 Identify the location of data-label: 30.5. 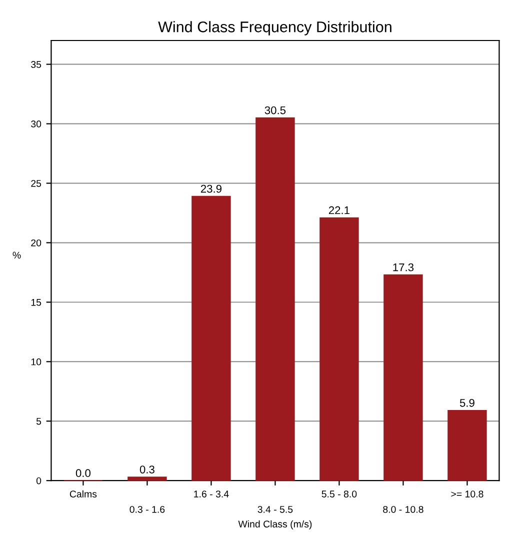
(275, 110).